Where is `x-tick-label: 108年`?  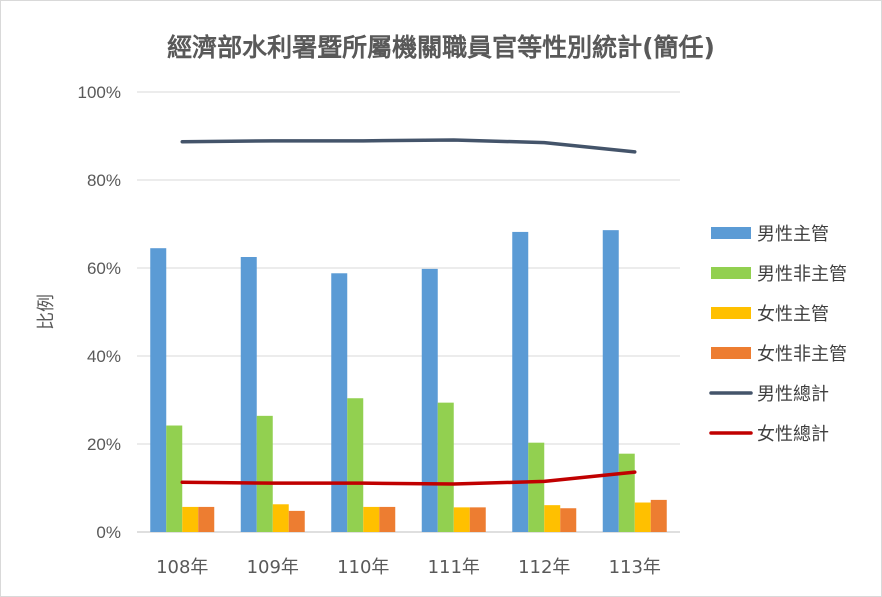 x-tick-label: 108年 is located at coordinates (182, 567).